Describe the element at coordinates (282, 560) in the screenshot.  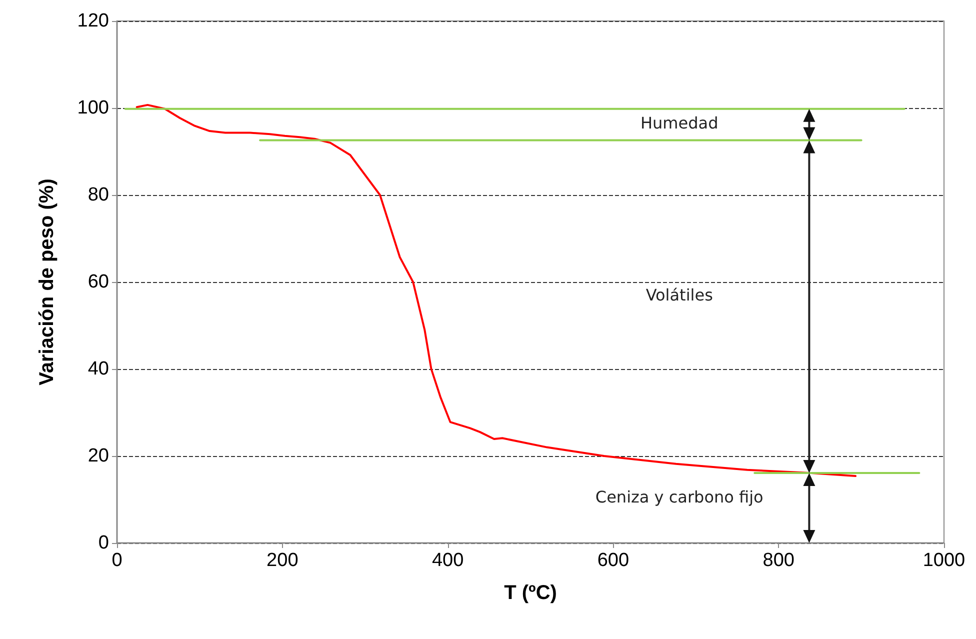
I see `x-tick-label: 200` at that location.